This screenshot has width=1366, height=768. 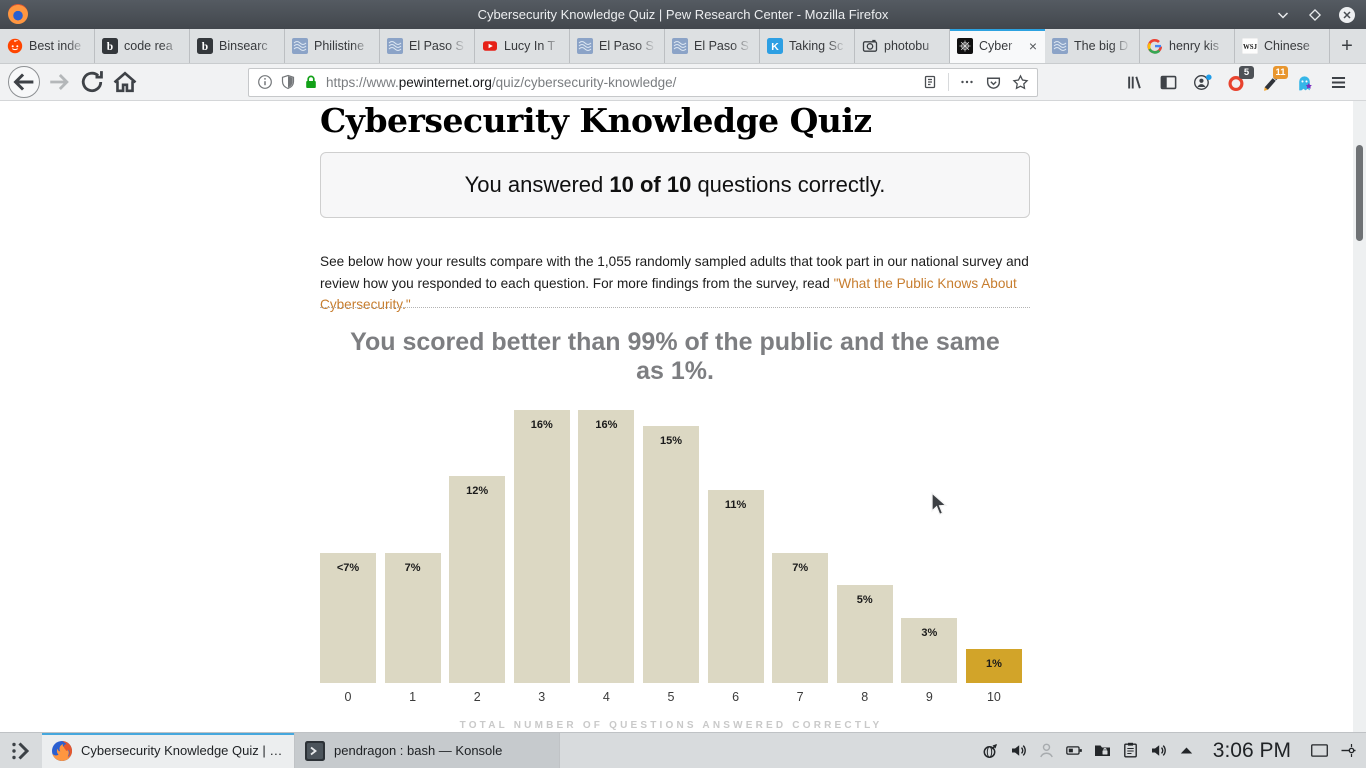 I want to click on bar-score-6: 11%, so click(x=735, y=586).